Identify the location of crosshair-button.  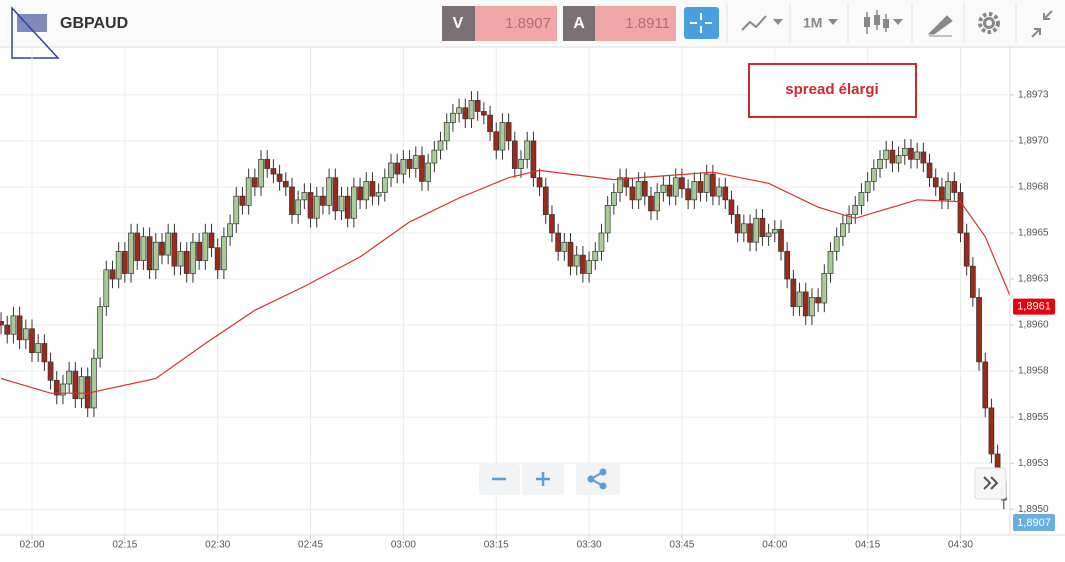
(701, 23).